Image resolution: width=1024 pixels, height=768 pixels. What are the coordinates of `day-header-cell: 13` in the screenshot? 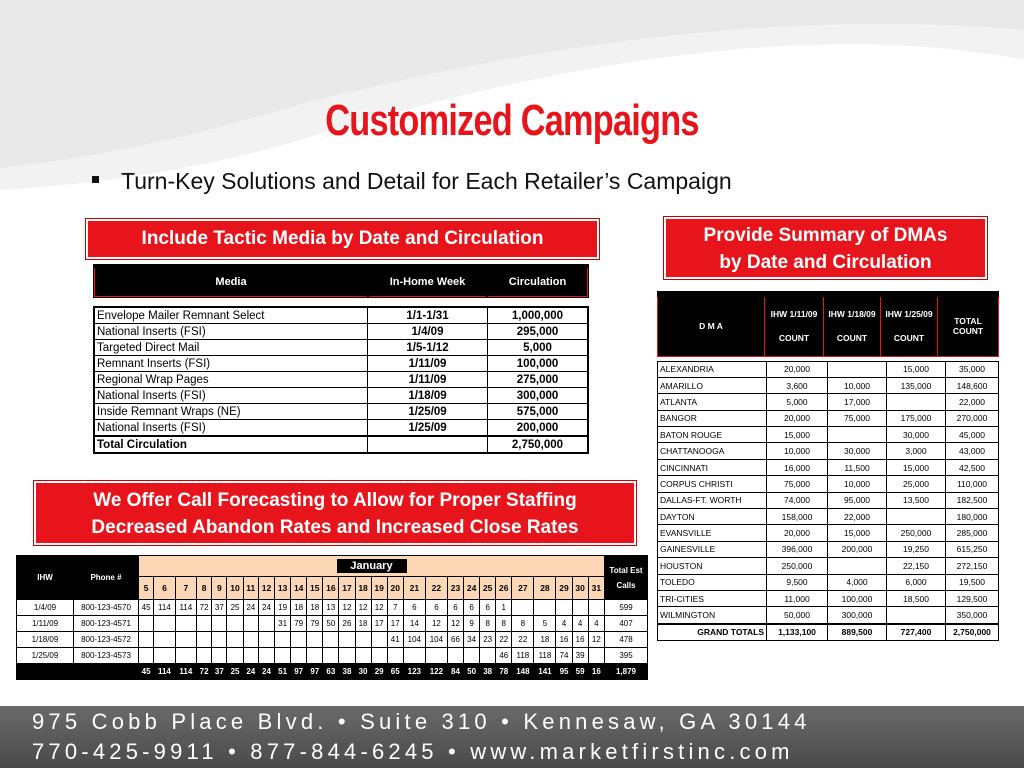 It's located at (283, 588).